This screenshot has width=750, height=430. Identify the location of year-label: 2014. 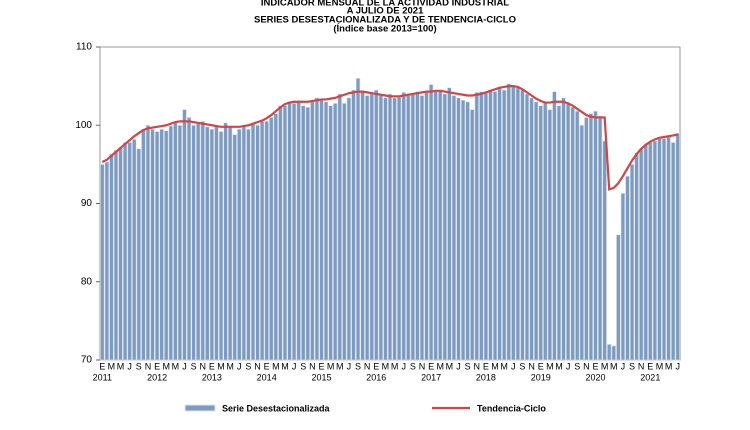
(267, 377).